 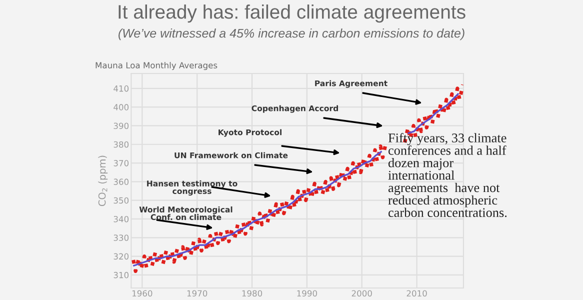 I want to click on x-tick-label: 2010, so click(x=416, y=293).